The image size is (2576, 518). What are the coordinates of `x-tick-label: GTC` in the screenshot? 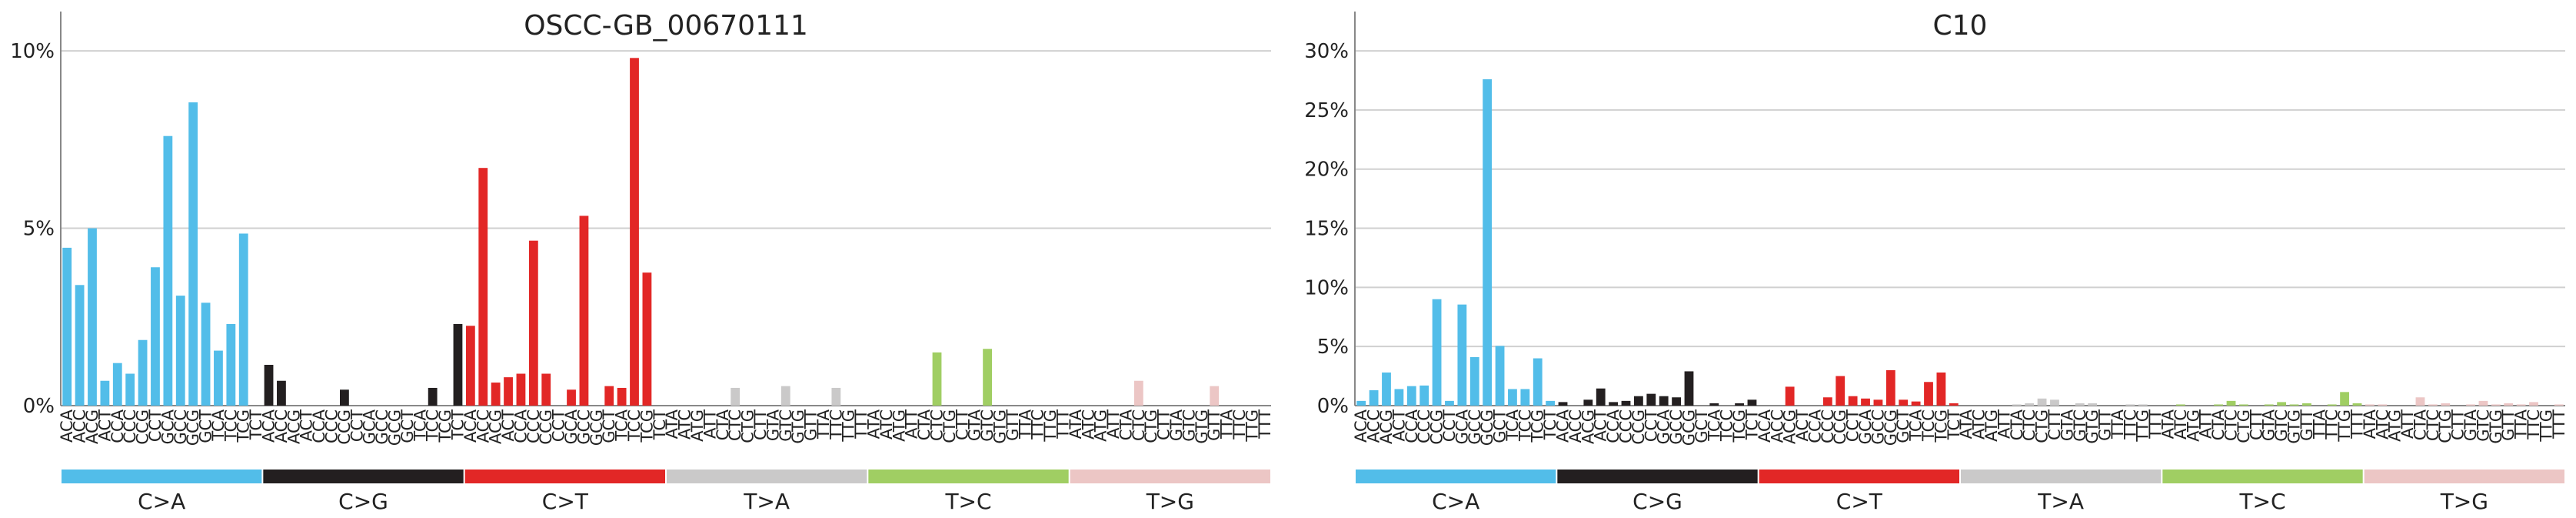 It's located at (786, 425).